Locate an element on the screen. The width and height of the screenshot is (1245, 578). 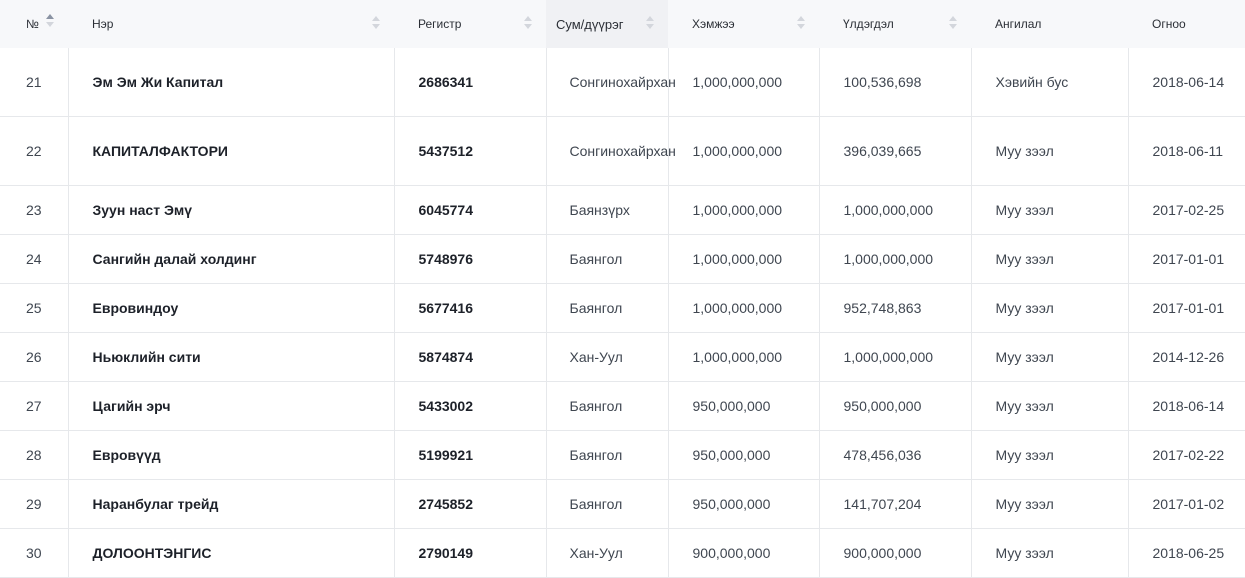
cell-register: 2745852 is located at coordinates (470, 504).